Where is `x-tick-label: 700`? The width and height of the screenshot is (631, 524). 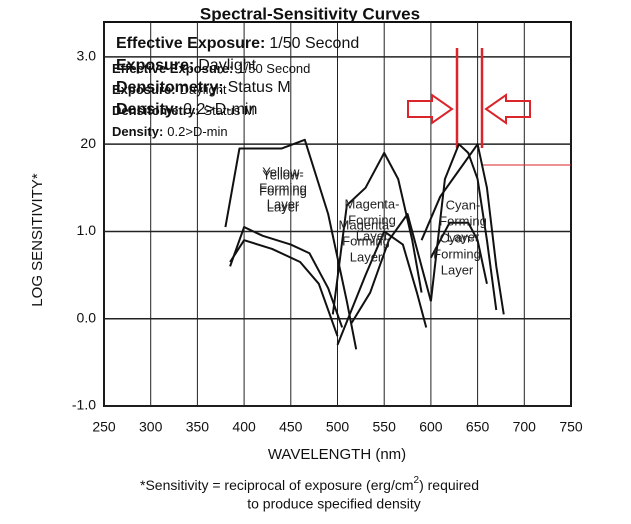 x-tick-label: 700 is located at coordinates (525, 427).